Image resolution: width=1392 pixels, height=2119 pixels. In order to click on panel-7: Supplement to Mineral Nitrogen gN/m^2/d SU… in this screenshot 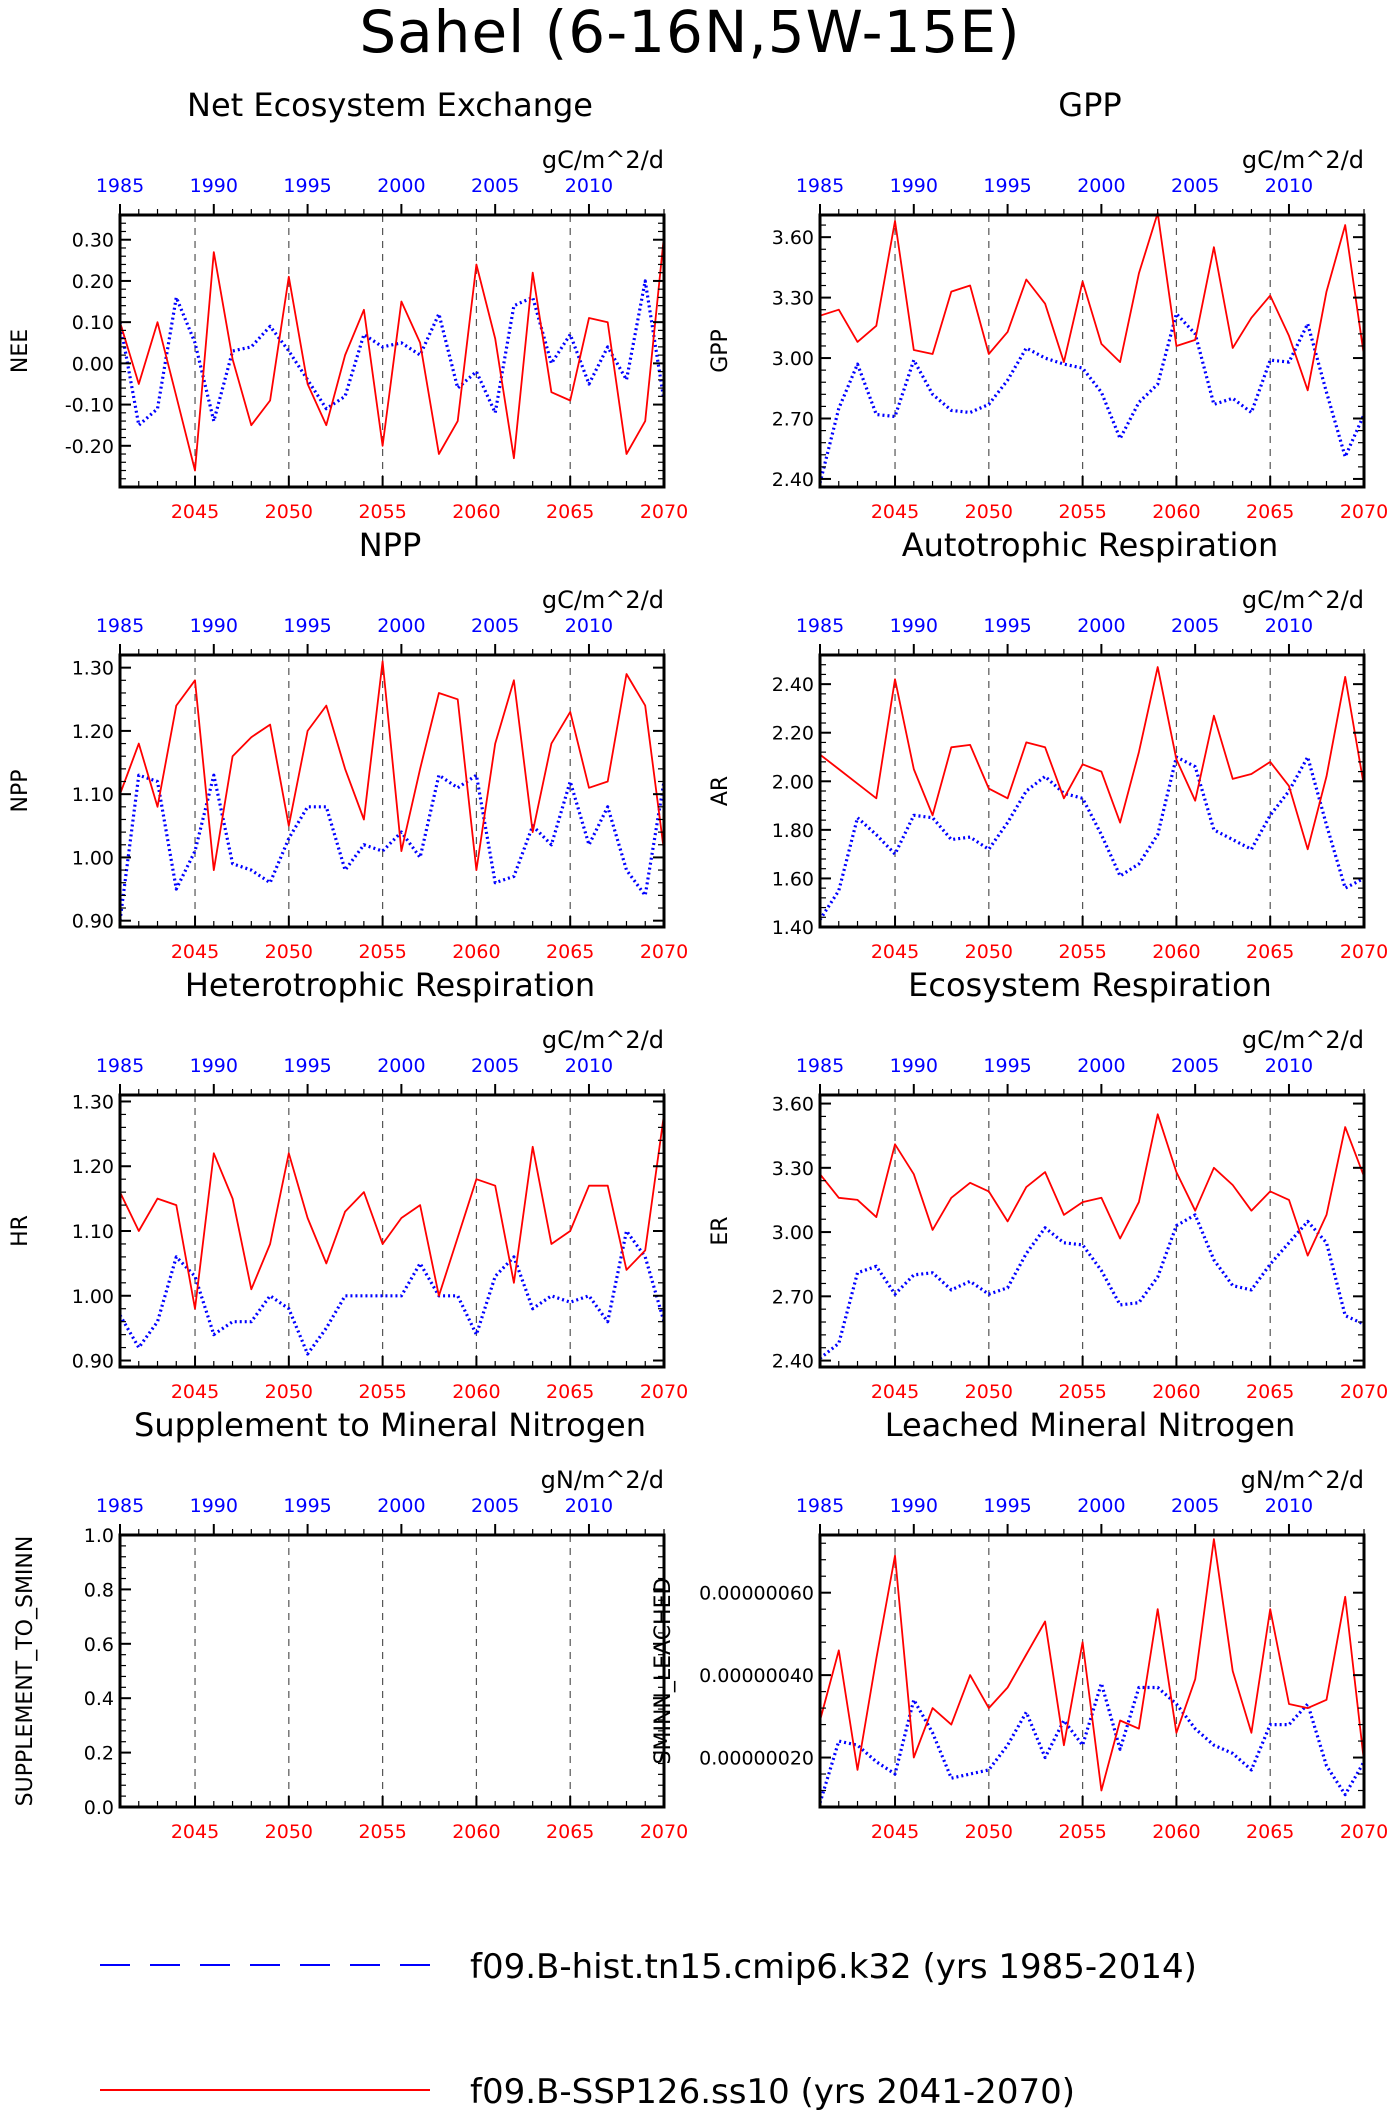, I will do `click(350, 1624)`.